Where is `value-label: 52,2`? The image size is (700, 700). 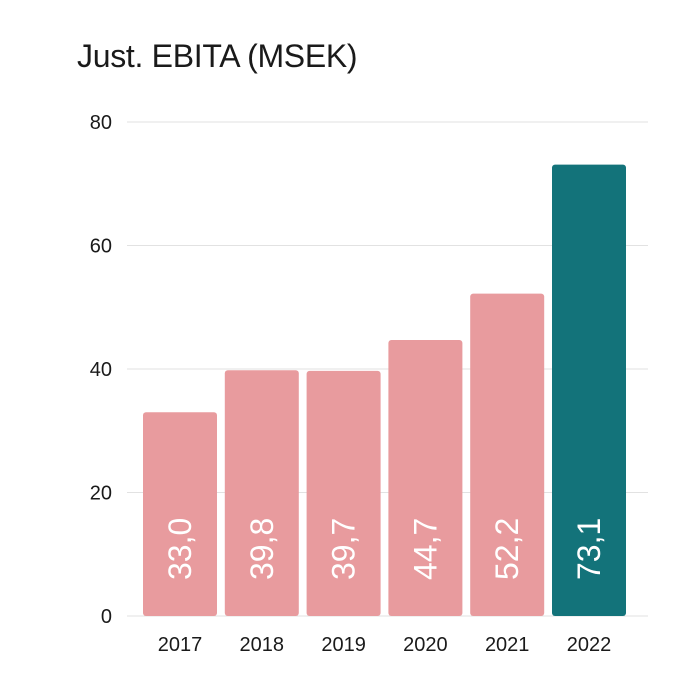
value-label: 52,2 is located at coordinates (507, 549).